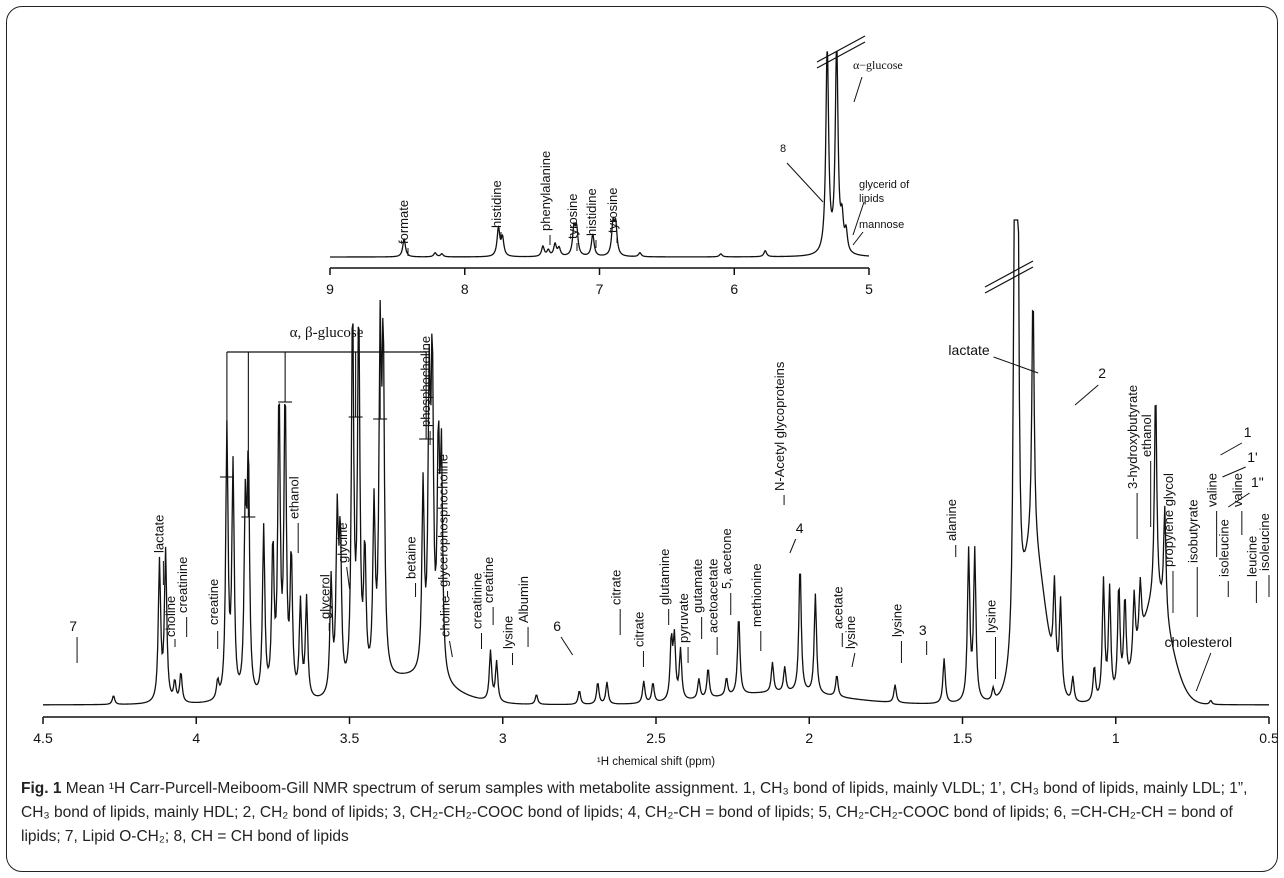  I want to click on main-tick-label: 4.5, so click(43, 738).